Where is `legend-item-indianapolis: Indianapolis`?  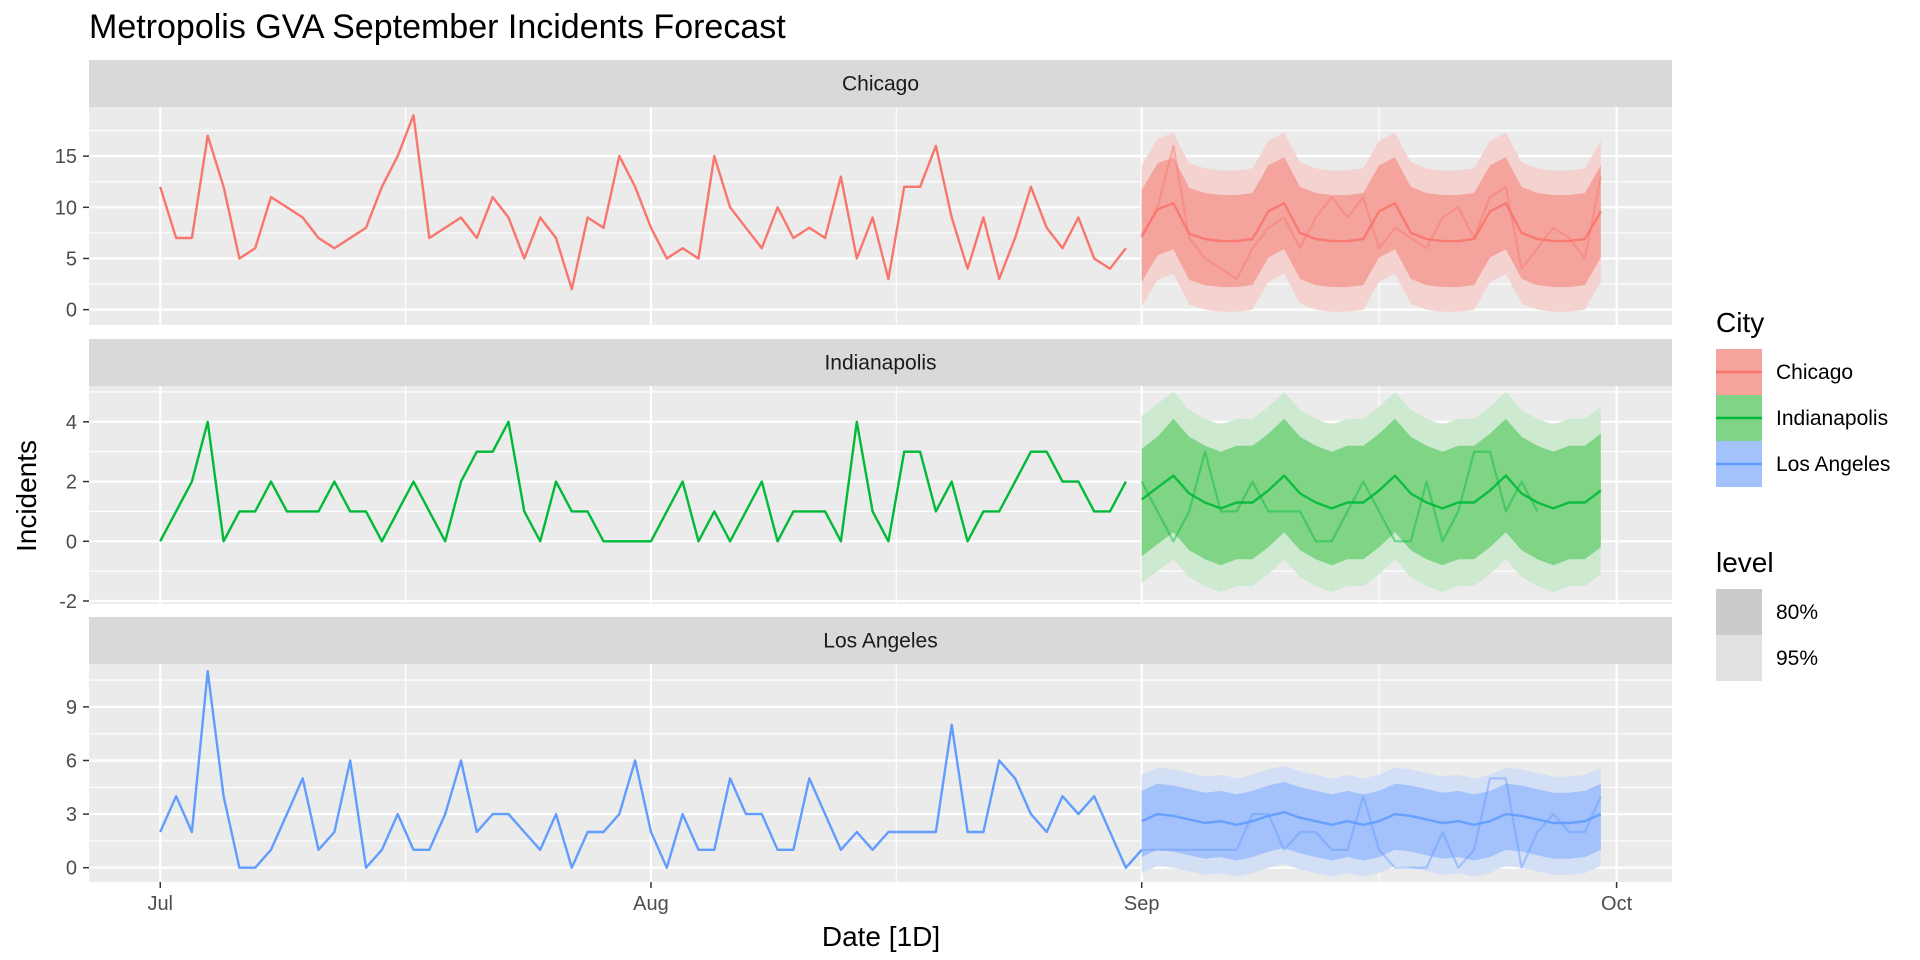
legend-item-indianapolis: Indianapolis is located at coordinates (1802, 418).